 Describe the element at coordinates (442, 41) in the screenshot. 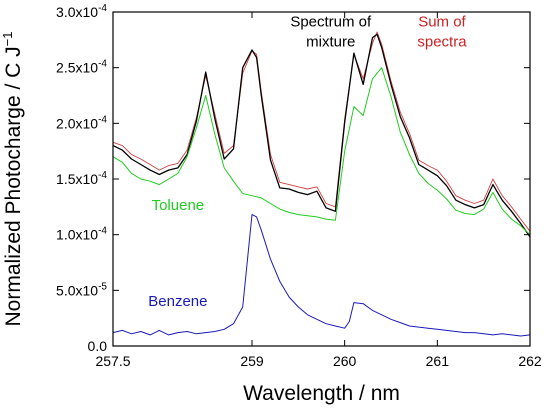

I see `annotation-label: spectra` at that location.